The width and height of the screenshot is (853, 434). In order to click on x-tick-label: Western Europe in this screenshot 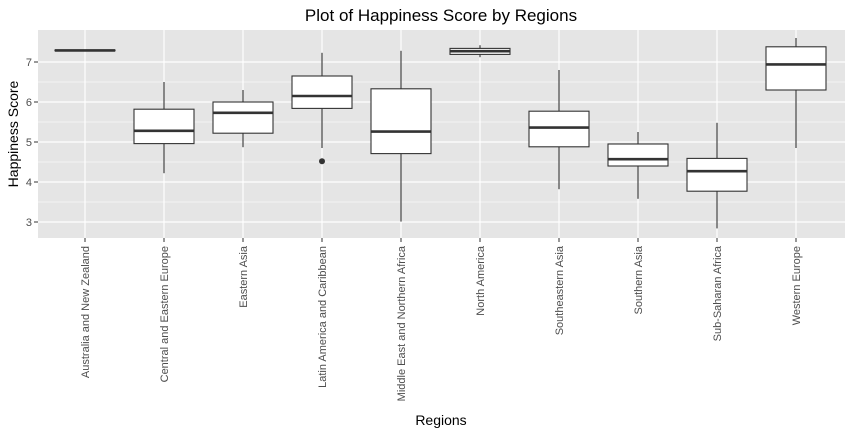, I will do `click(797, 285)`.